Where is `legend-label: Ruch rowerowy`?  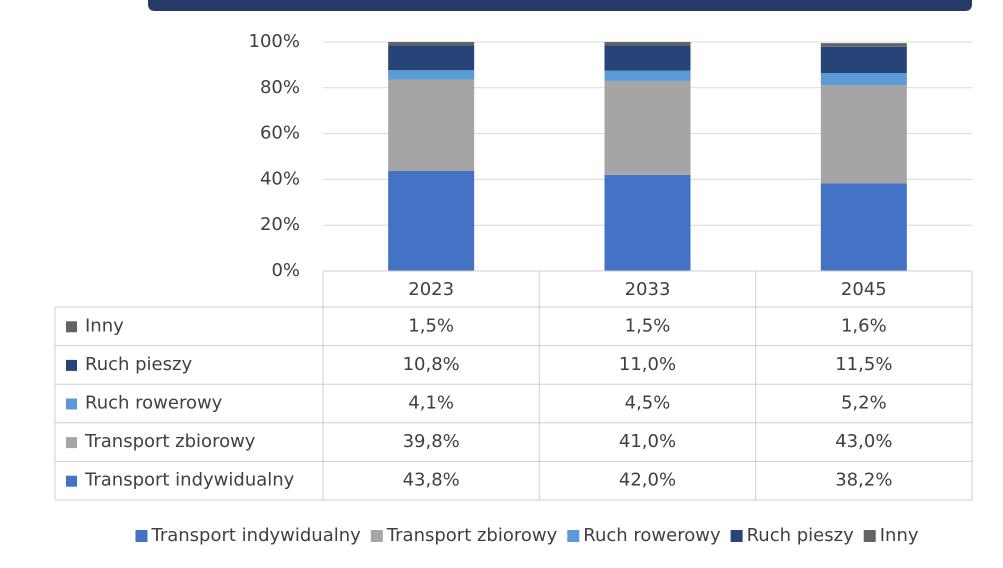 legend-label: Ruch rowerowy is located at coordinates (652, 535).